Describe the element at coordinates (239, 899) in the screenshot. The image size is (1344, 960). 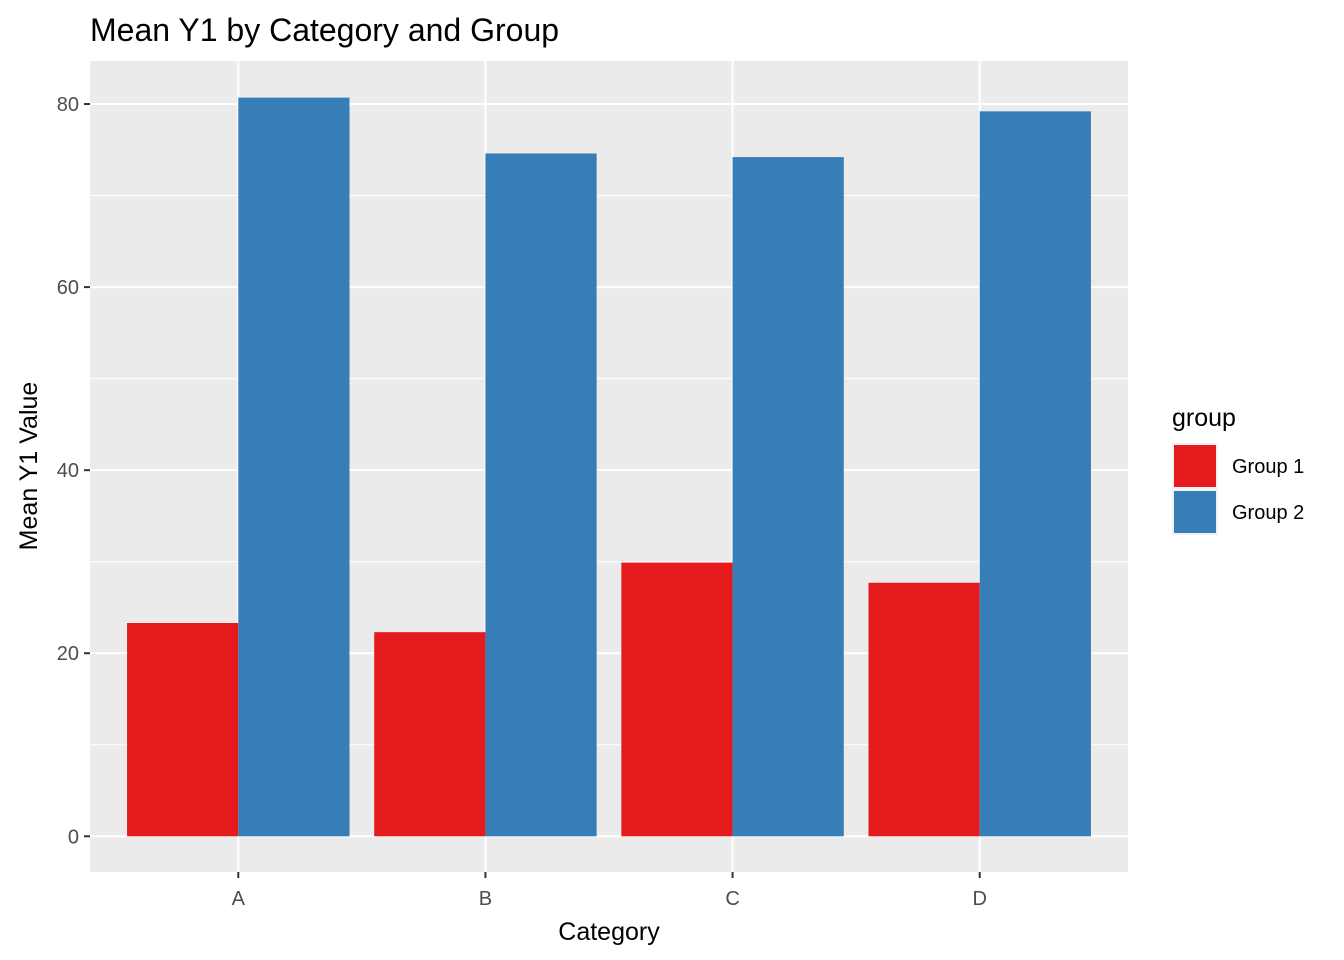
I see `x-tick-label: A` at that location.